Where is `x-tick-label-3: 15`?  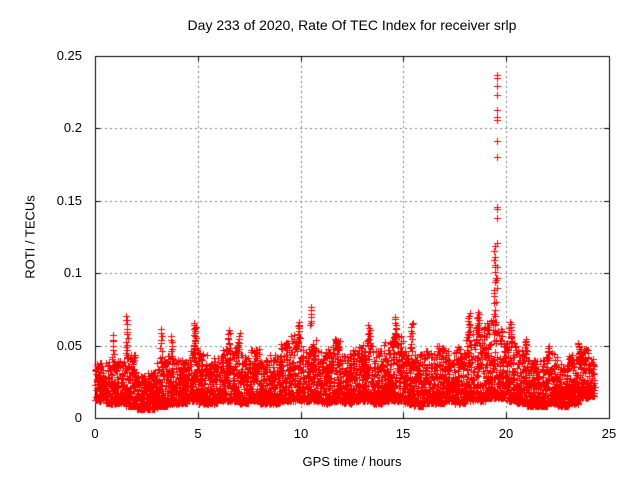 x-tick-label-3: 15 is located at coordinates (403, 433).